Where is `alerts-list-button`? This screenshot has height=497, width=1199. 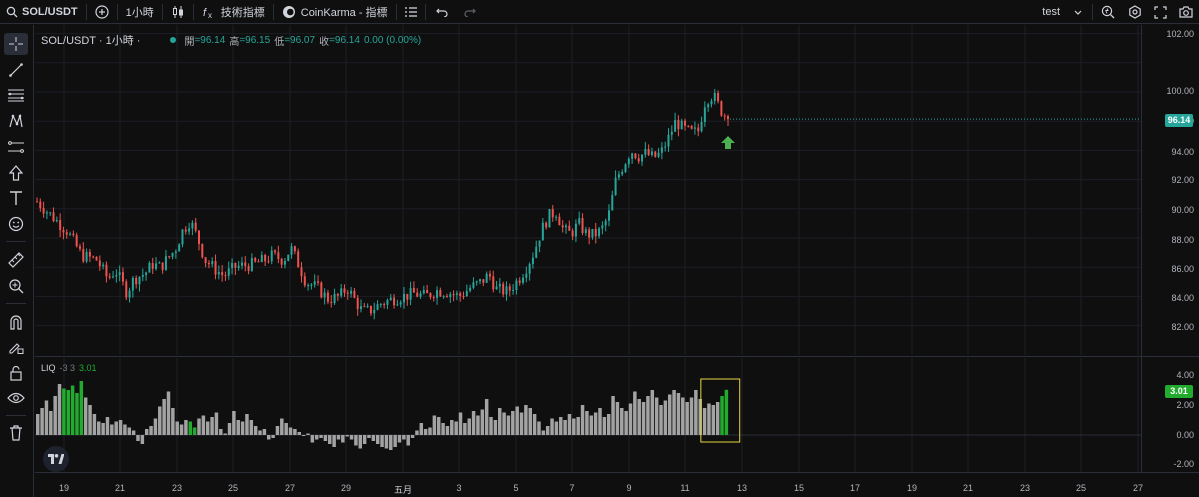
alerts-list-button is located at coordinates (411, 12).